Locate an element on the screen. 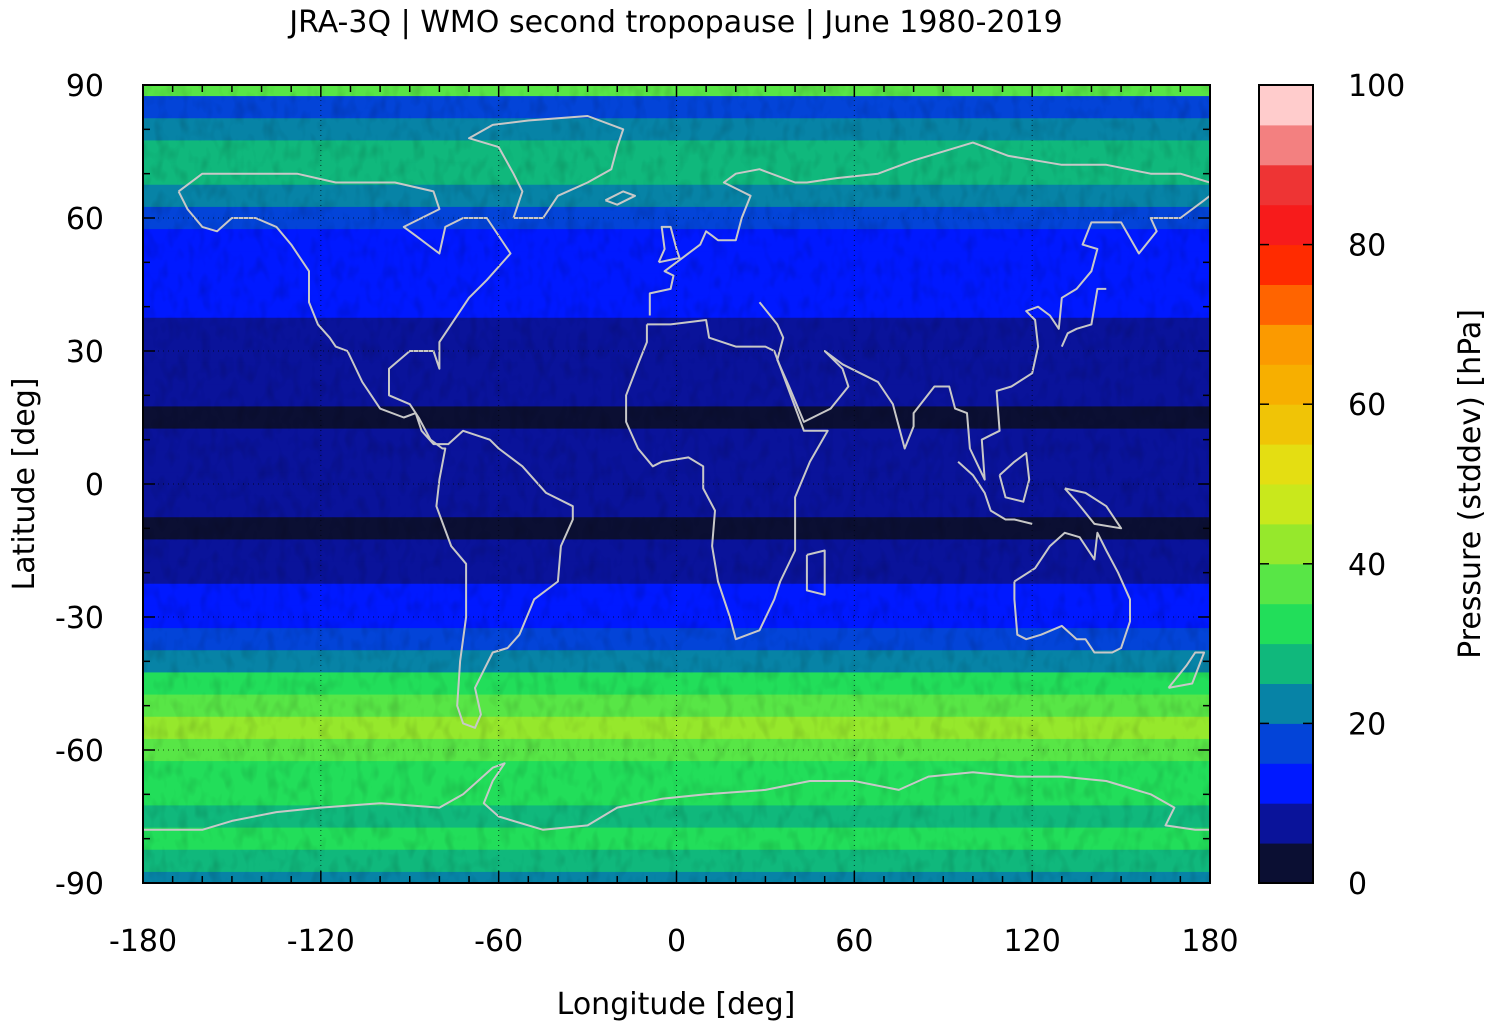 The image size is (1493, 1029). y-tick-label: -30 is located at coordinates (79, 618).